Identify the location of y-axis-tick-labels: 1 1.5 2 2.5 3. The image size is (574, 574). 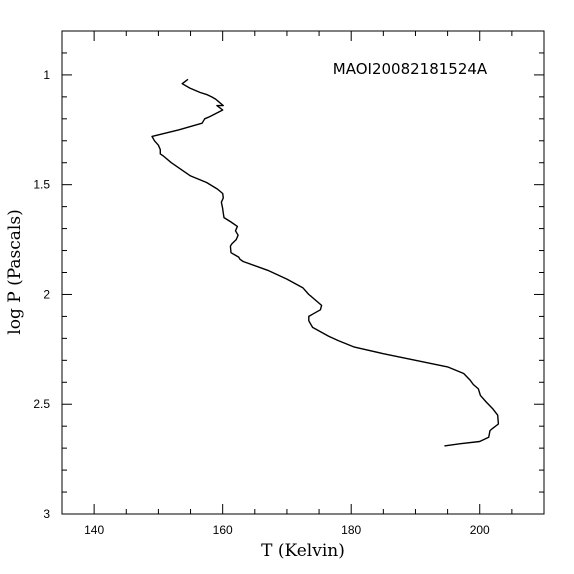
(41, 294).